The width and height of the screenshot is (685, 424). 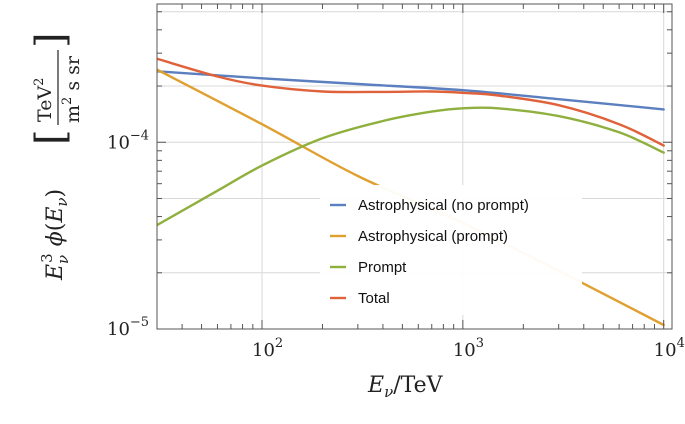 I want to click on svg-text: m2 s sr, so click(x=72, y=89).